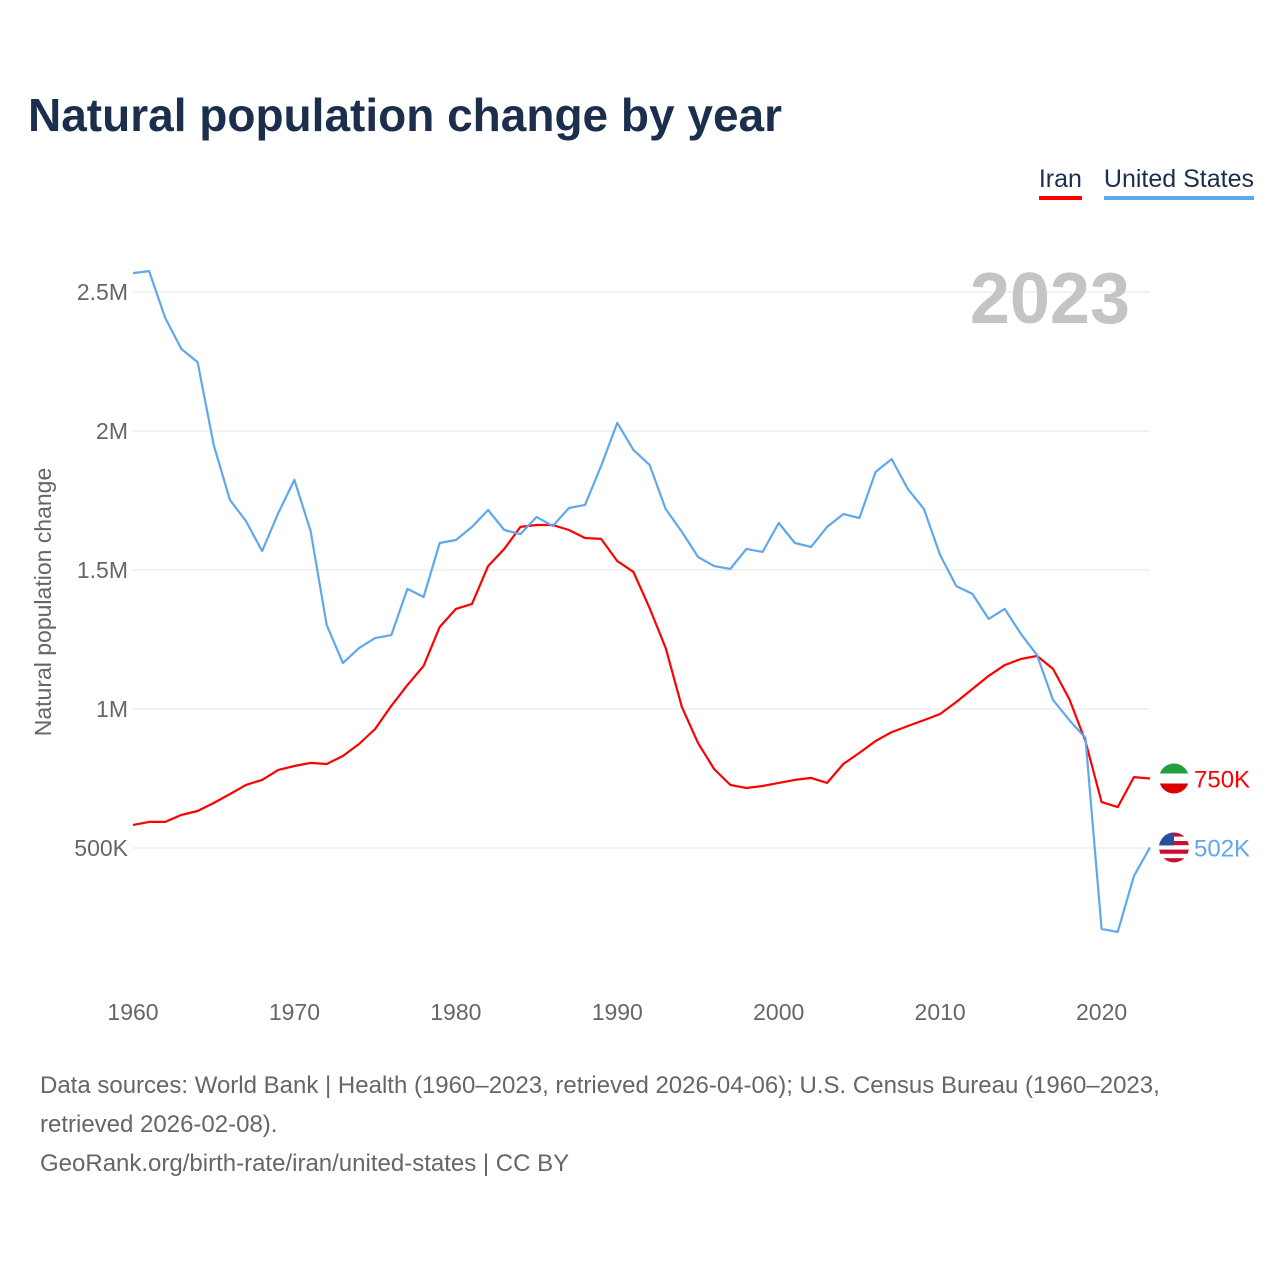 This screenshot has width=1280, height=1280. What do you see at coordinates (617, 1012) in the screenshot?
I see `x-tick-label: 1990` at bounding box center [617, 1012].